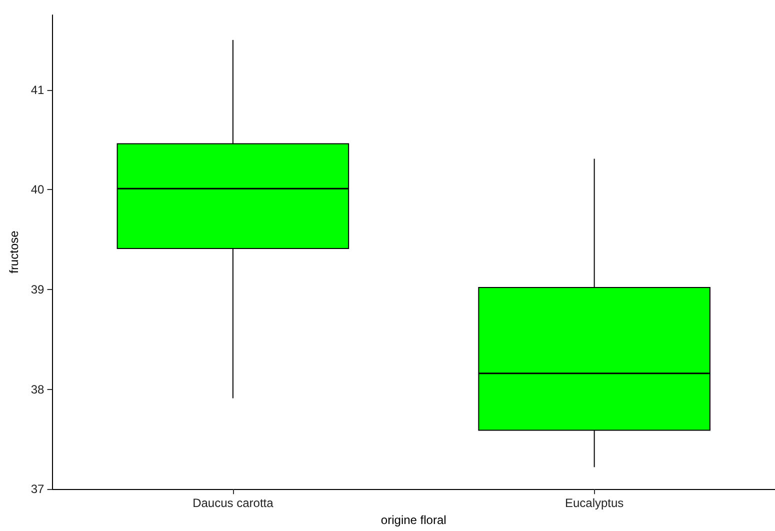 This screenshot has width=775, height=531. Describe the element at coordinates (233, 503) in the screenshot. I see `x-tick-label: Daucus carotta` at that location.